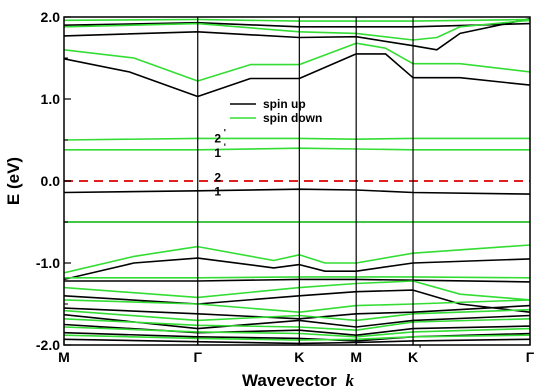  Describe the element at coordinates (217, 138) in the screenshot. I see `band-annotation-0: 2` at that location.